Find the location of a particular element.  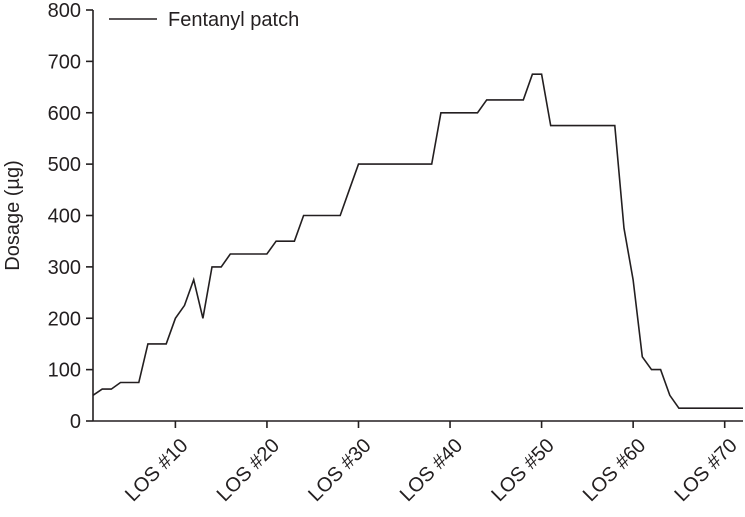

y-tick-label: 200 is located at coordinates (64, 319).